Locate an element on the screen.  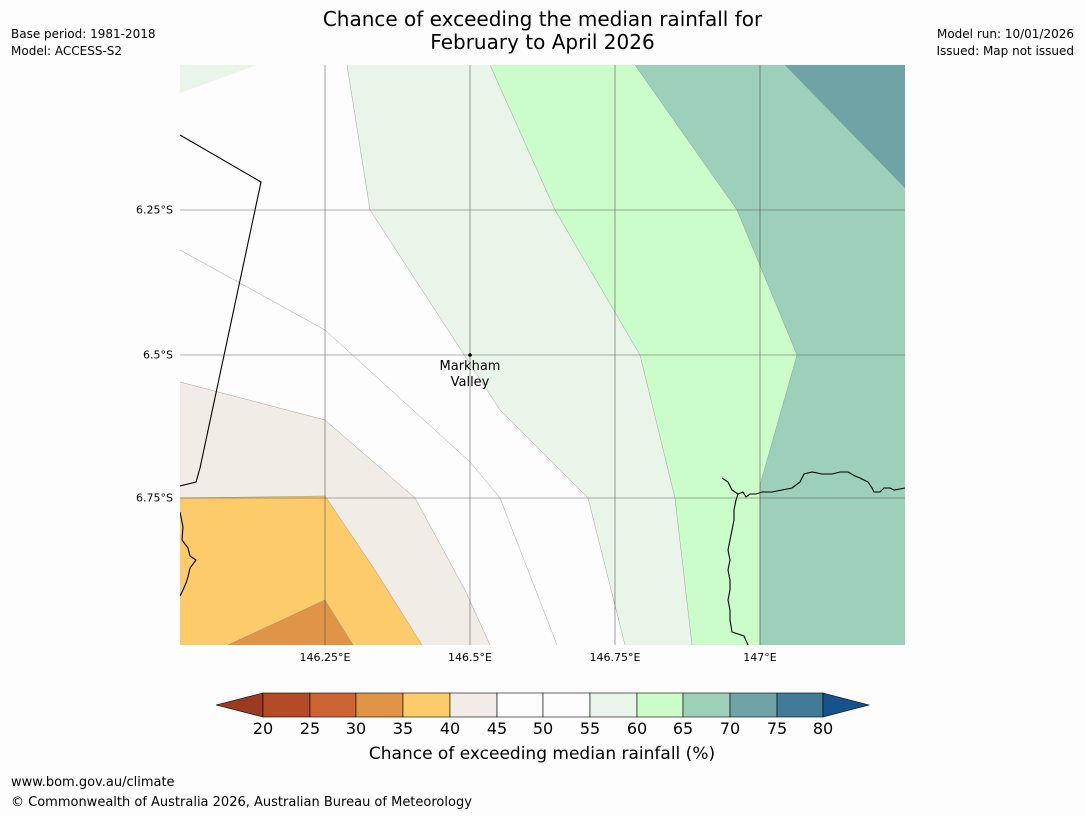
lon-label-147e: 147°E is located at coordinates (760, 657).